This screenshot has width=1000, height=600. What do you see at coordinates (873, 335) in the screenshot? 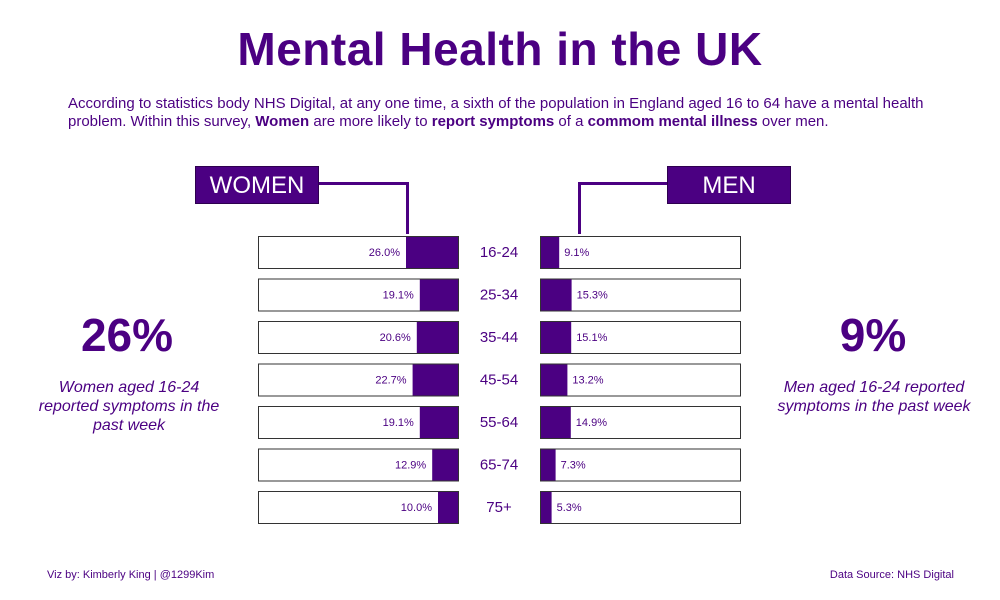
I see `men-big-stat: 9%` at bounding box center [873, 335].